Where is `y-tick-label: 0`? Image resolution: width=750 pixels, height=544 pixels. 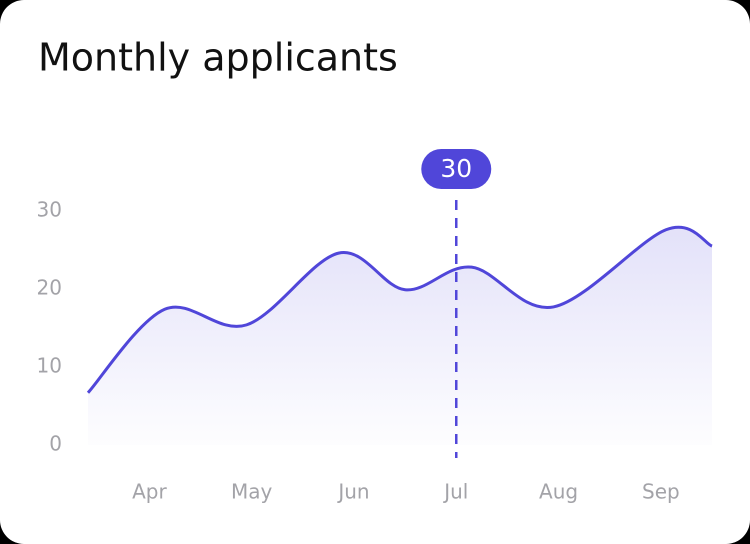
y-tick-label: 0 is located at coordinates (55, 444).